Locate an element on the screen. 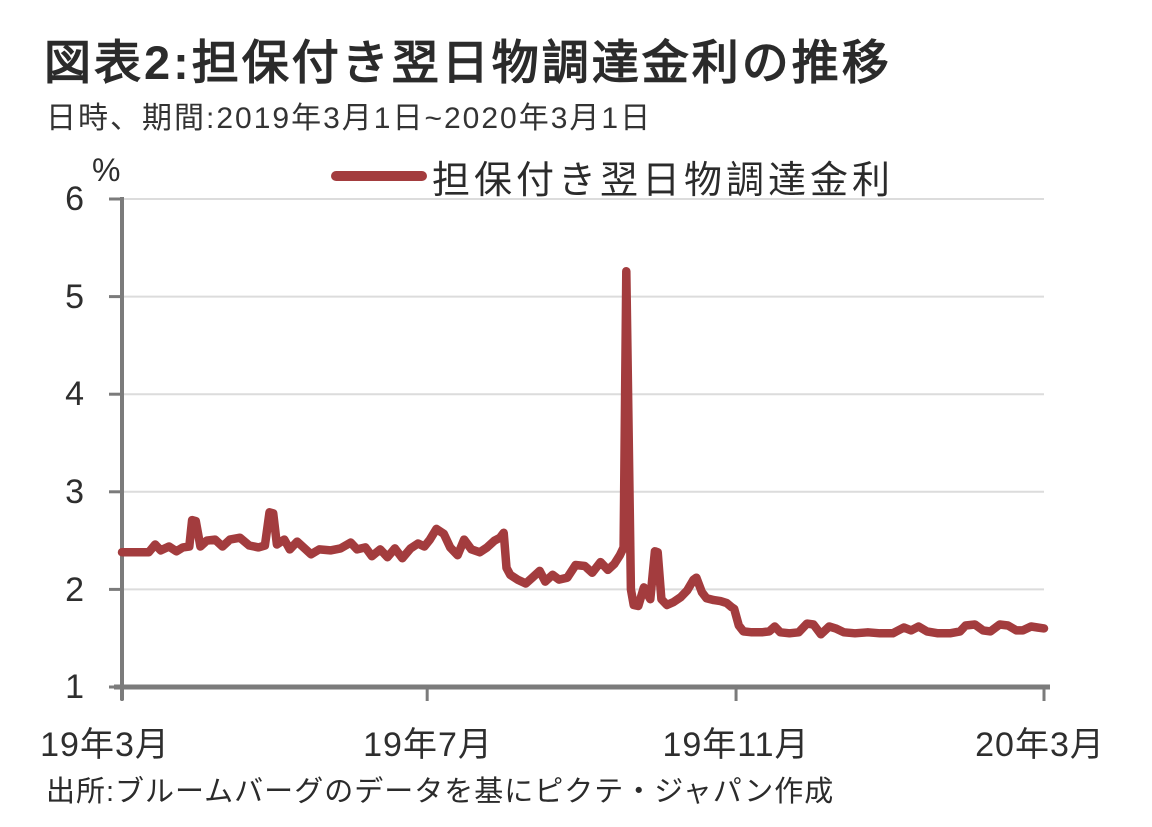 This screenshot has height=827, width=1152. x-tick-label-0: 19年3月 is located at coordinates (105, 745).